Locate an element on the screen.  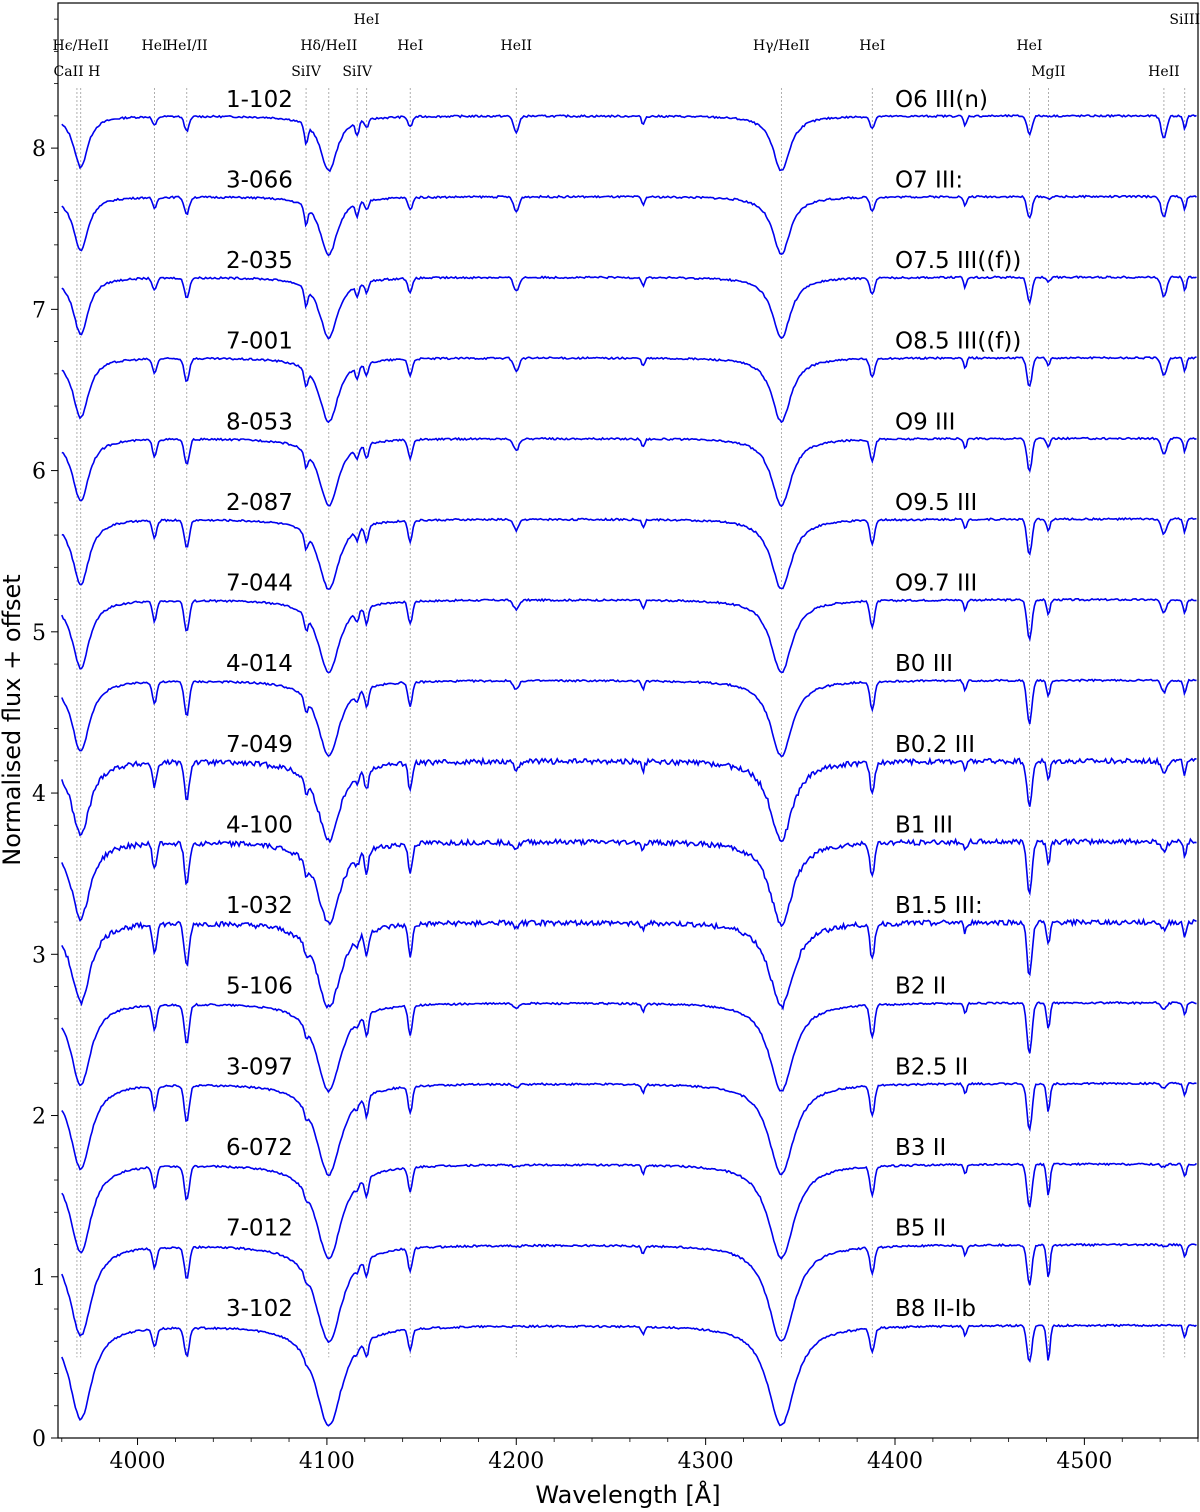
spectral-type-label-3-097: B2.5 II is located at coordinates (931, 1067).